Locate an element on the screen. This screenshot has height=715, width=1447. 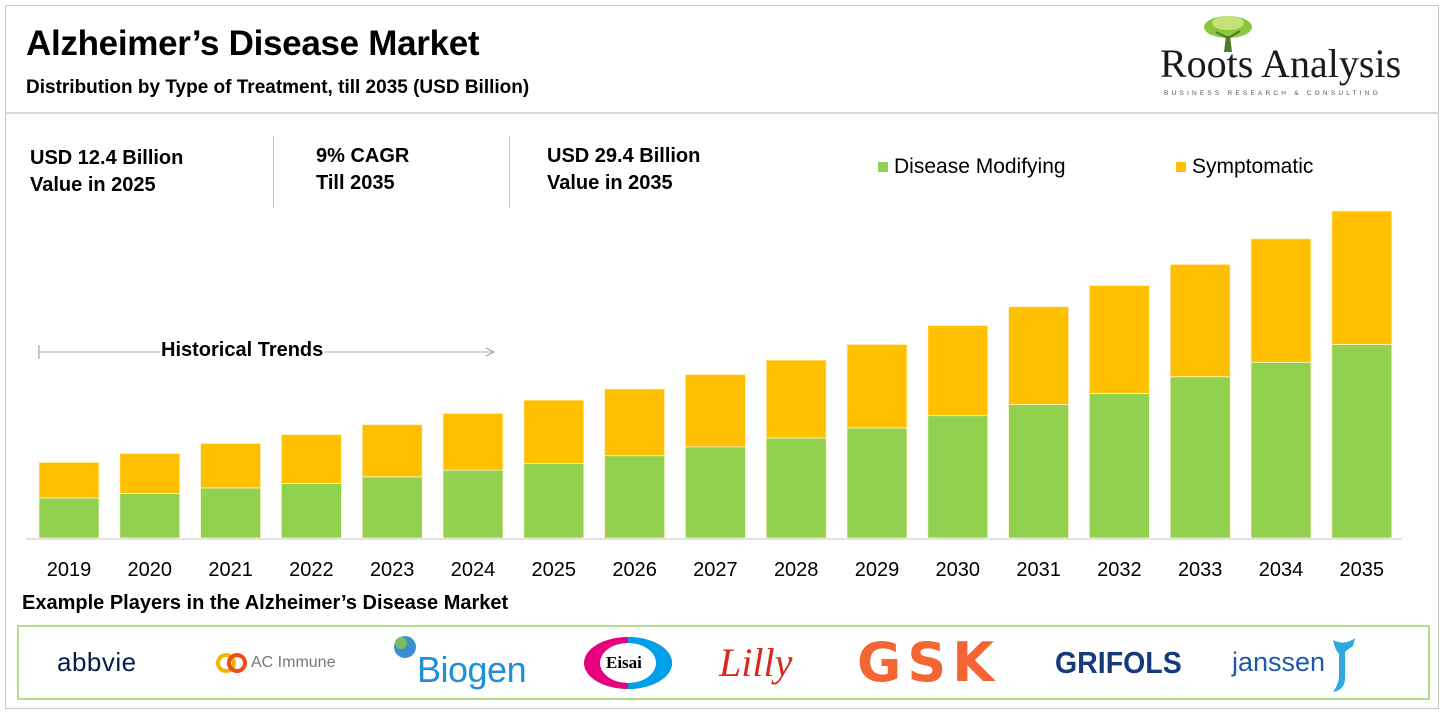
brand-tagline: BUSINESS RESEARCH & CONSULTING is located at coordinates (1272, 93).